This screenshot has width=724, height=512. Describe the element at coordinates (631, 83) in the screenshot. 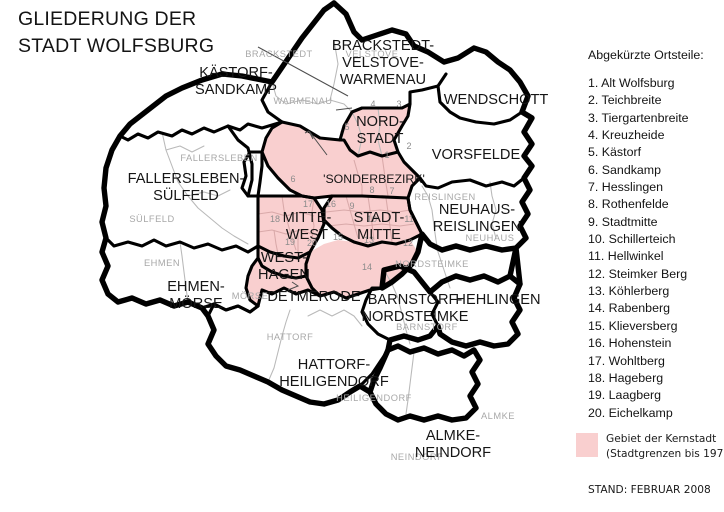

I see `legend-item: 1. Alt Wolfsburg` at that location.